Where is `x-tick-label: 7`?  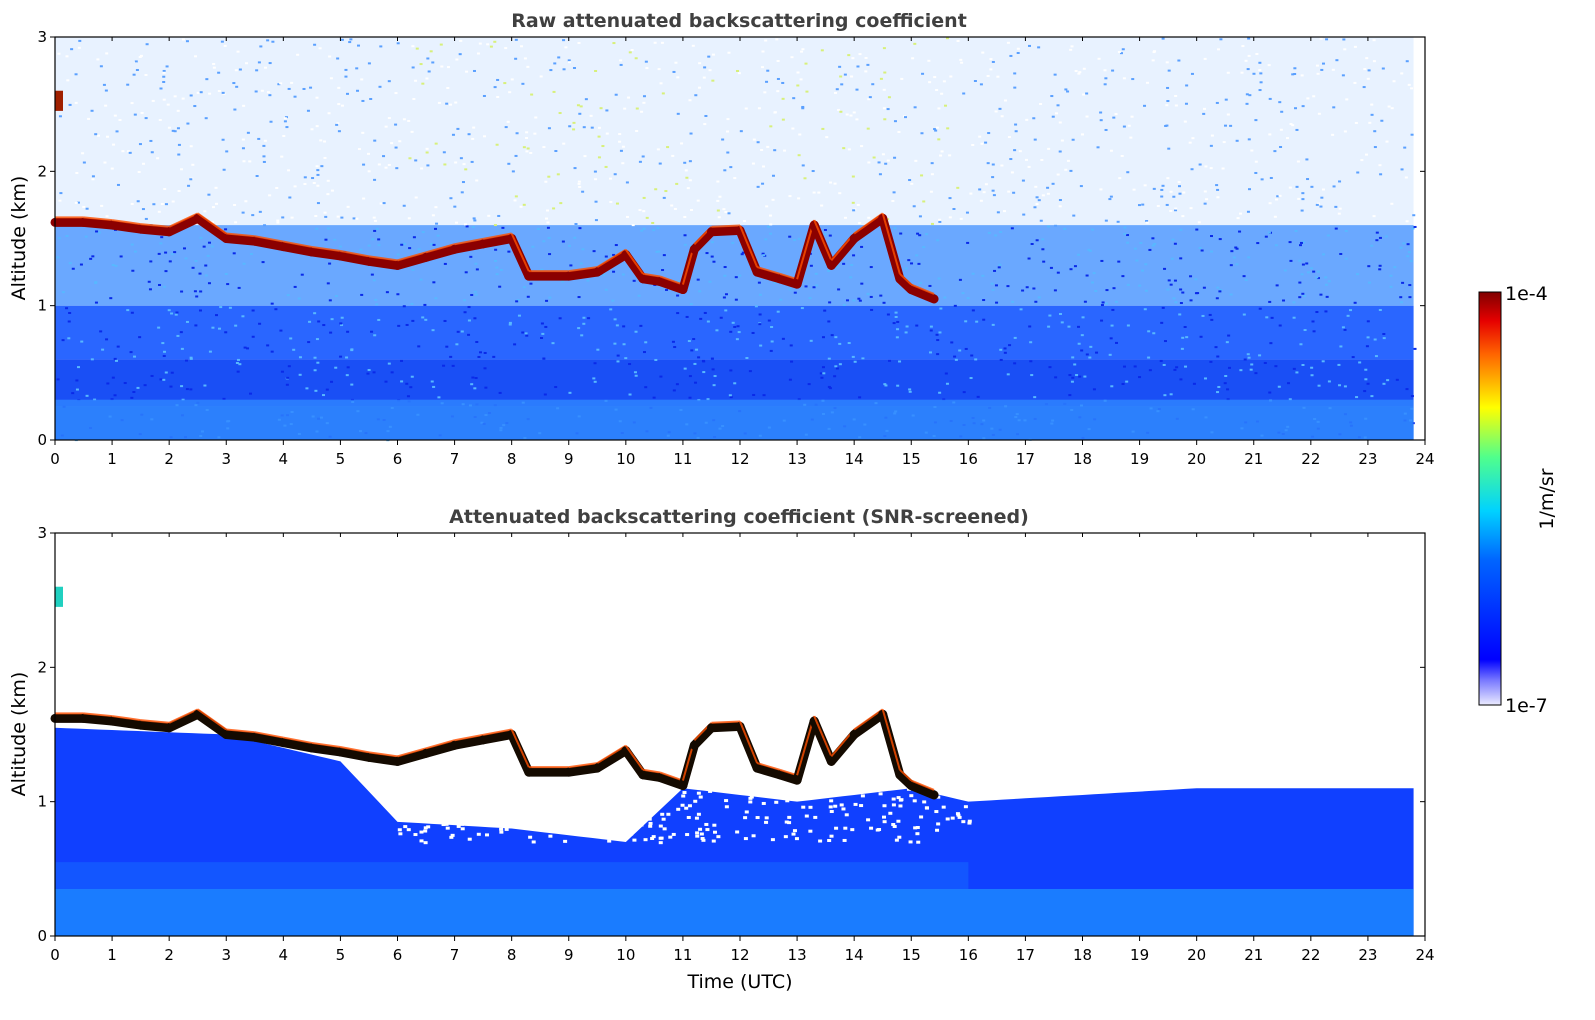 x-tick-label: 7 is located at coordinates (455, 955).